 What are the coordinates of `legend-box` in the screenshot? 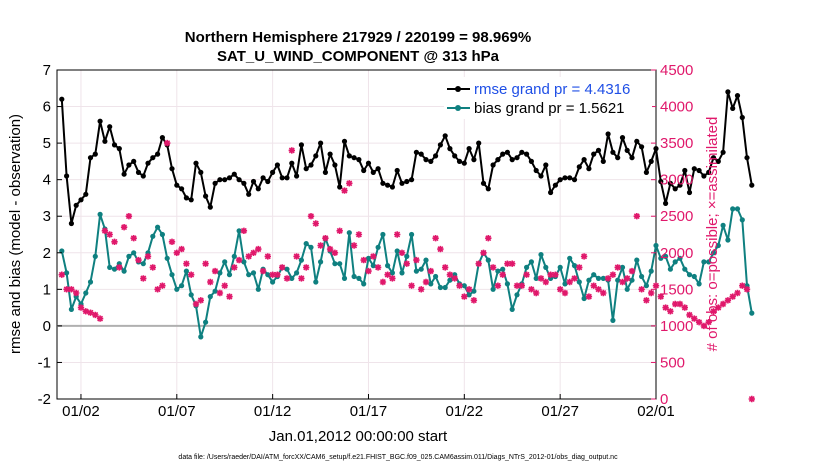 It's located at (548, 98).